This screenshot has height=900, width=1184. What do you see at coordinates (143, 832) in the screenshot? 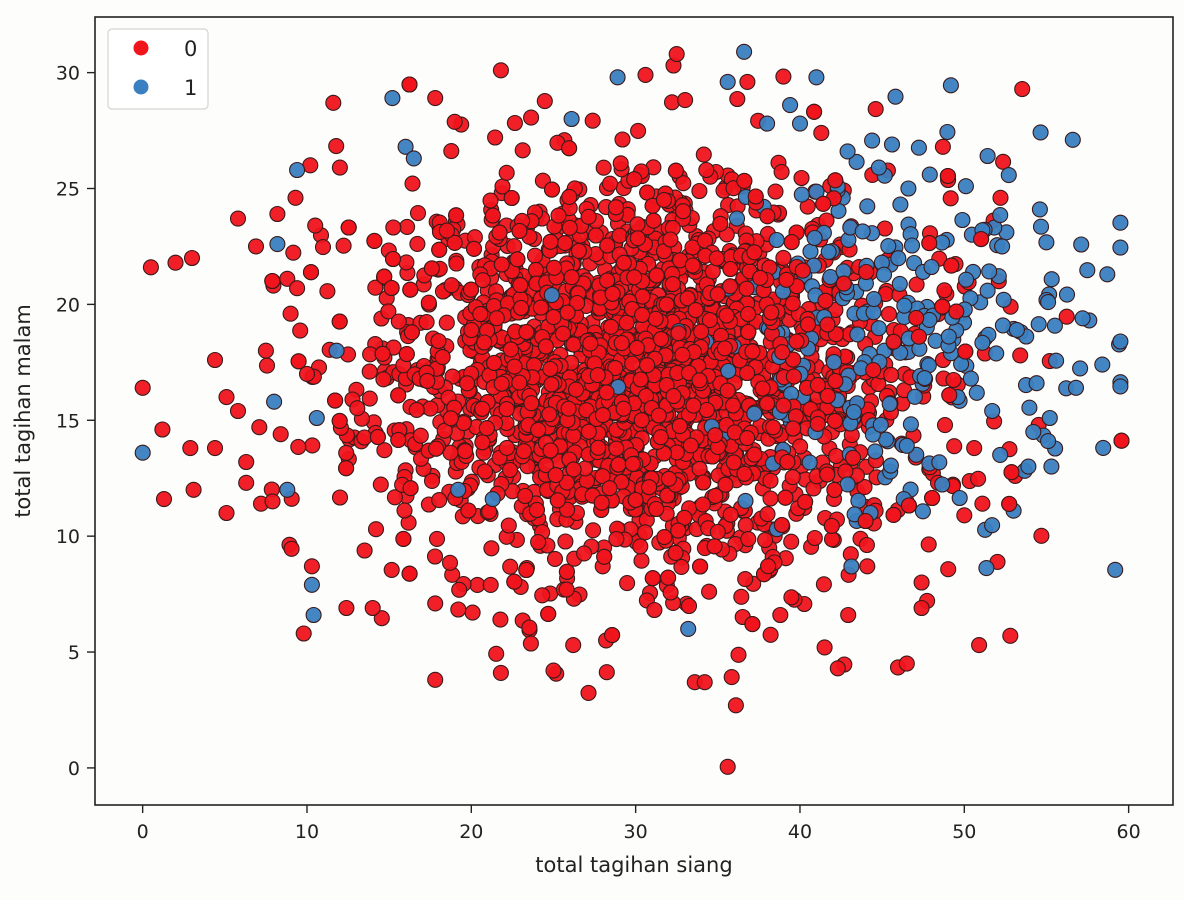
I see `x-tick-label: 0` at bounding box center [143, 832].